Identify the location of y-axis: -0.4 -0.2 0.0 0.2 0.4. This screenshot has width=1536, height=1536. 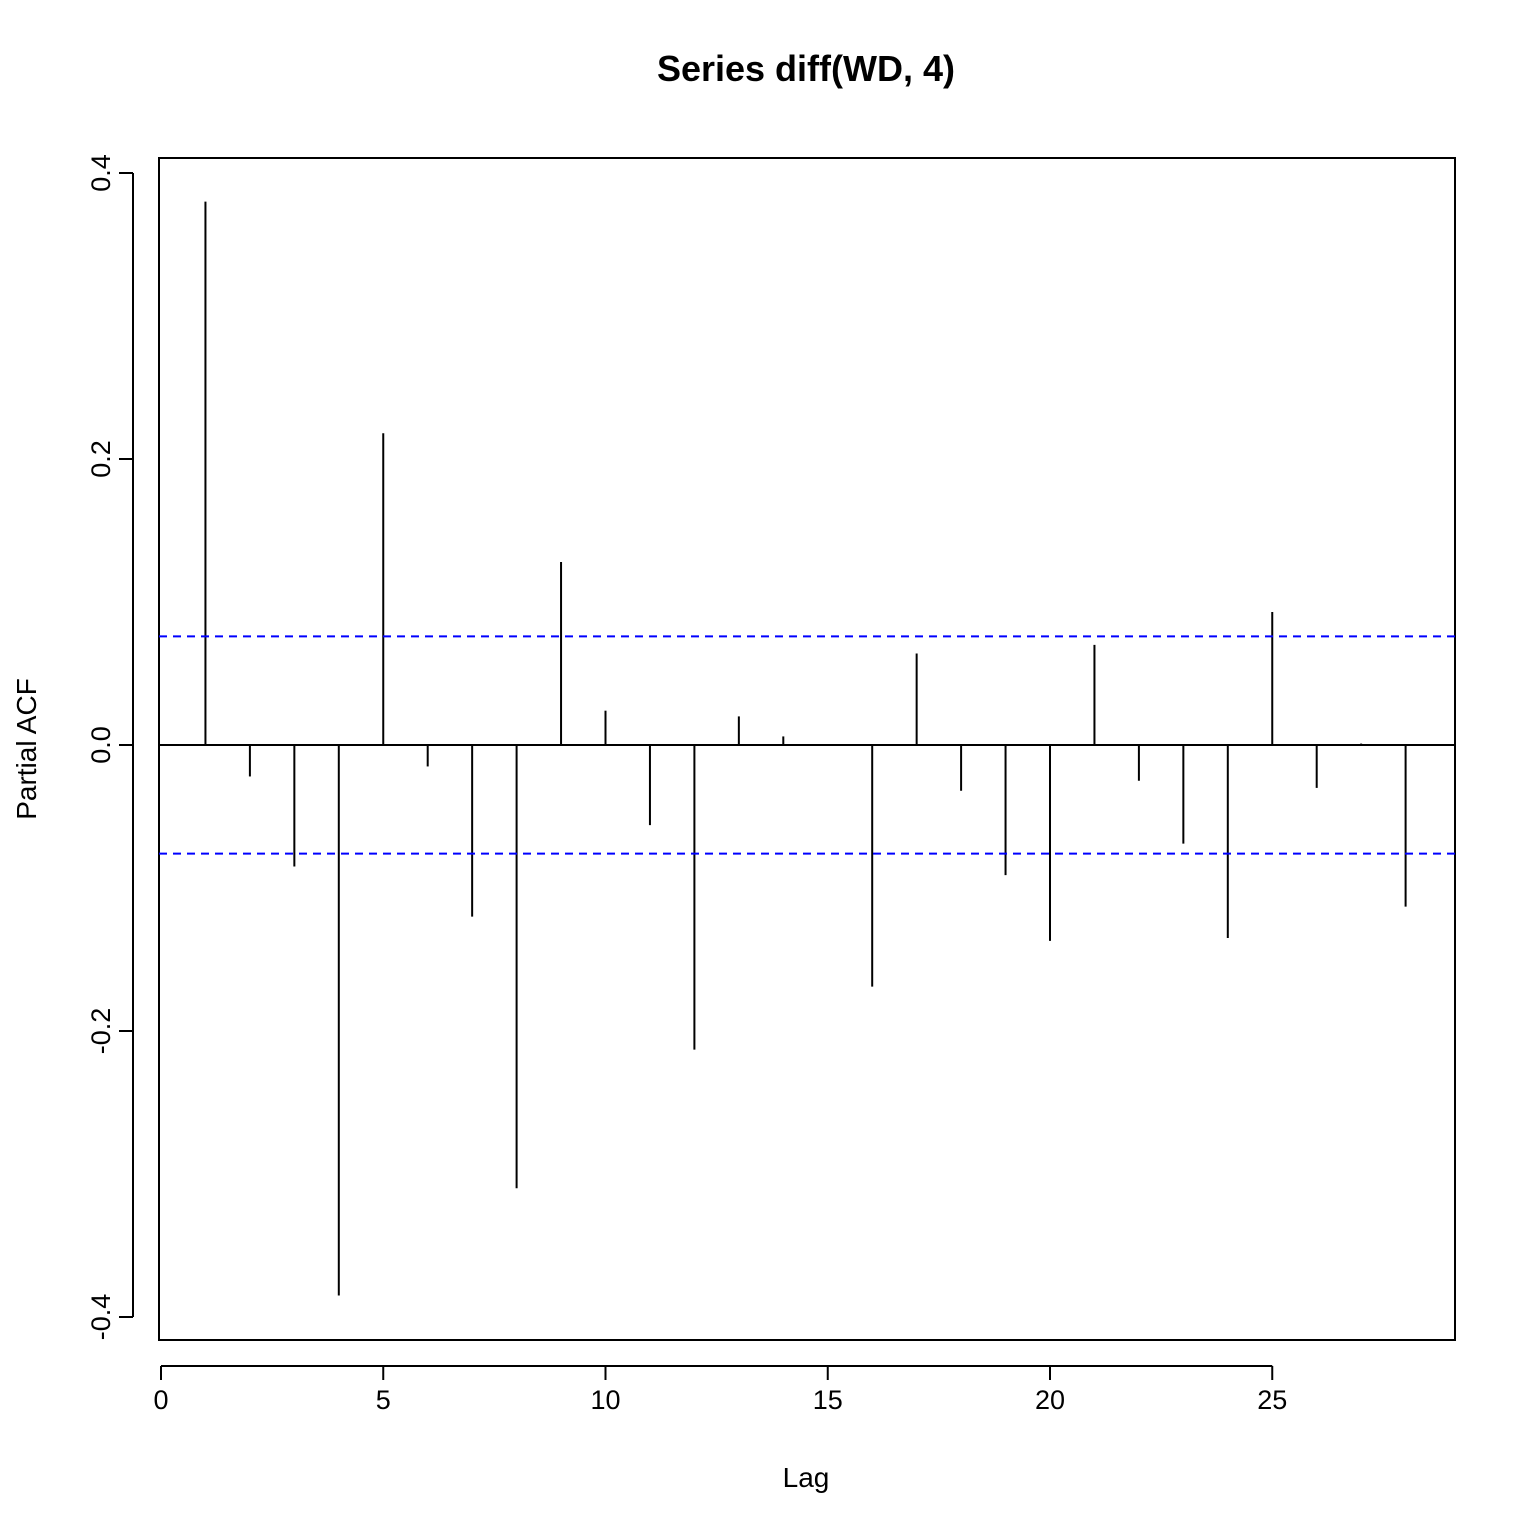
(110, 747).